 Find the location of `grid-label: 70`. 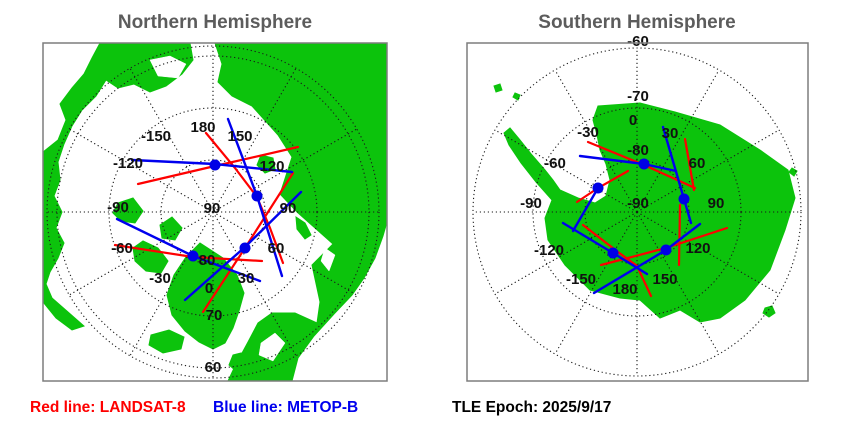

grid-label: 70 is located at coordinates (214, 315).